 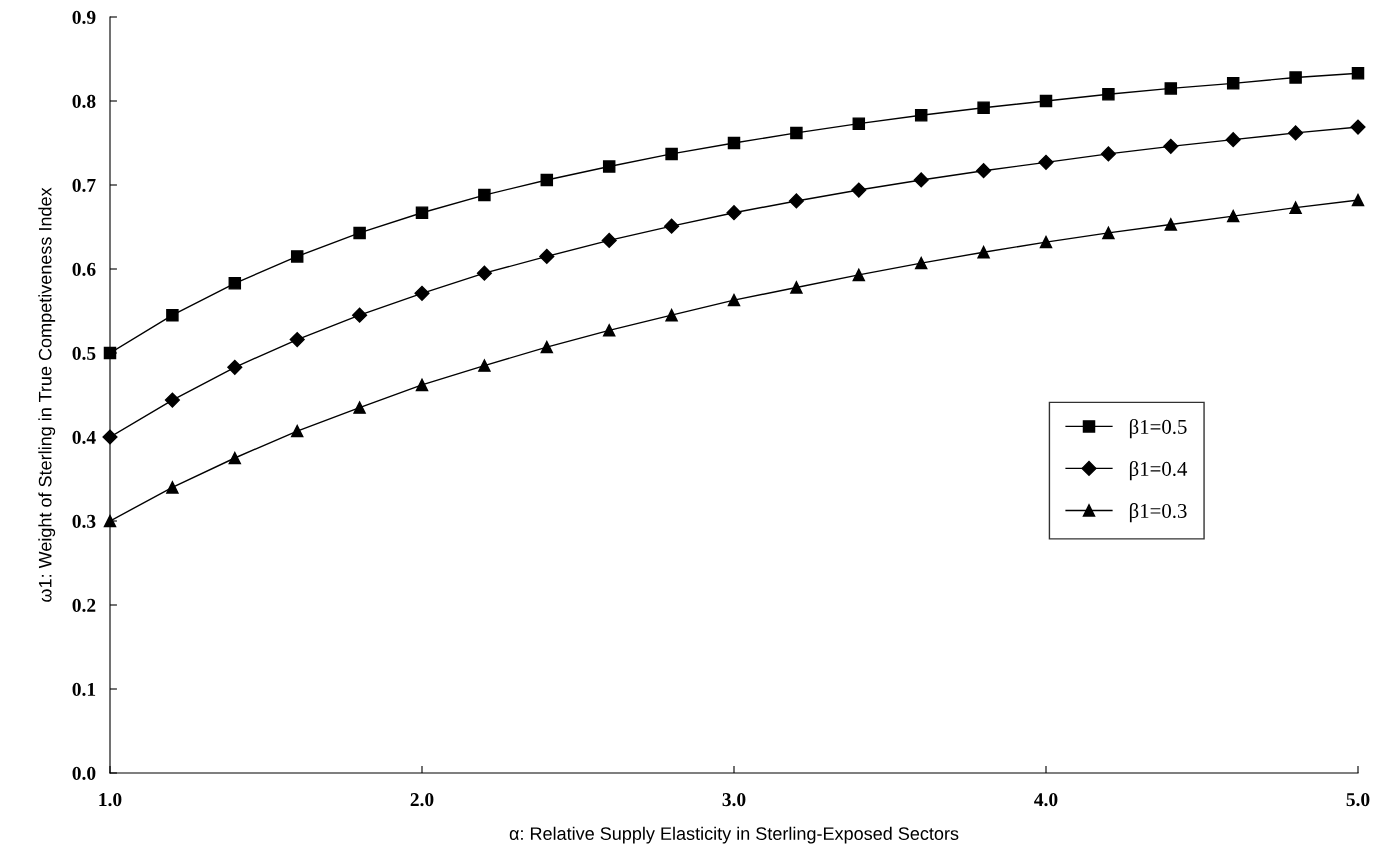 What do you see at coordinates (1046, 800) in the screenshot?
I see `x-tick-label: 4.0` at bounding box center [1046, 800].